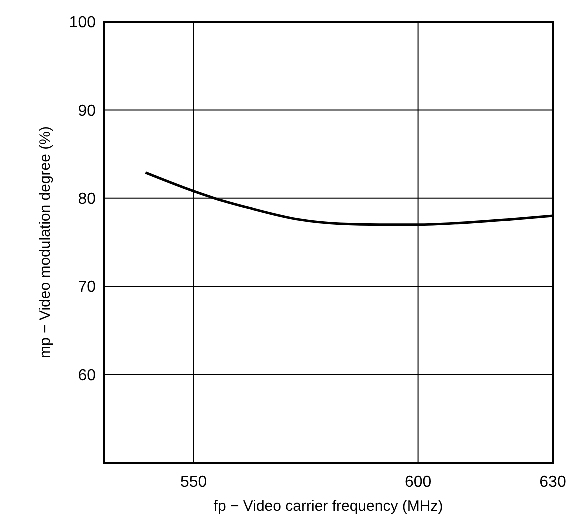  What do you see at coordinates (87, 375) in the screenshot?
I see `y-tick-label: 60` at bounding box center [87, 375].